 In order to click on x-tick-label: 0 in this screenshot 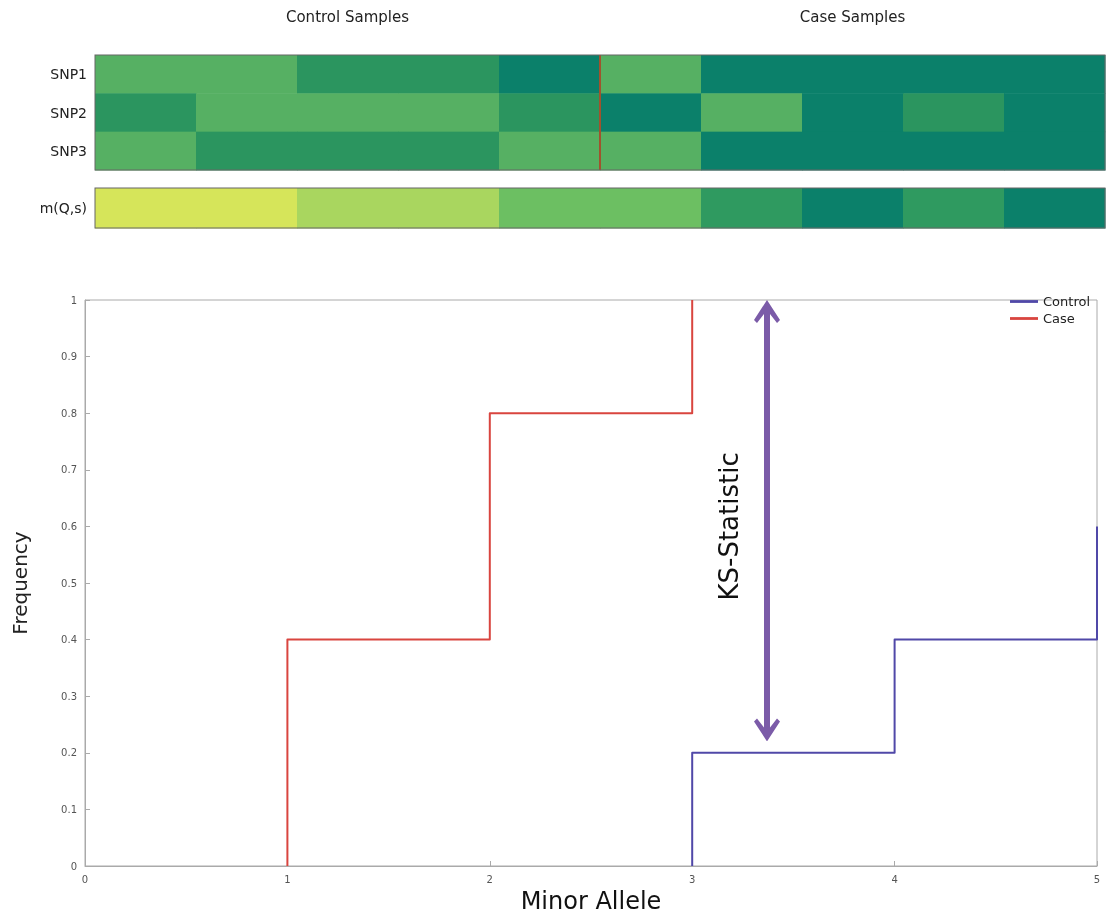, I will do `click(85, 879)`.